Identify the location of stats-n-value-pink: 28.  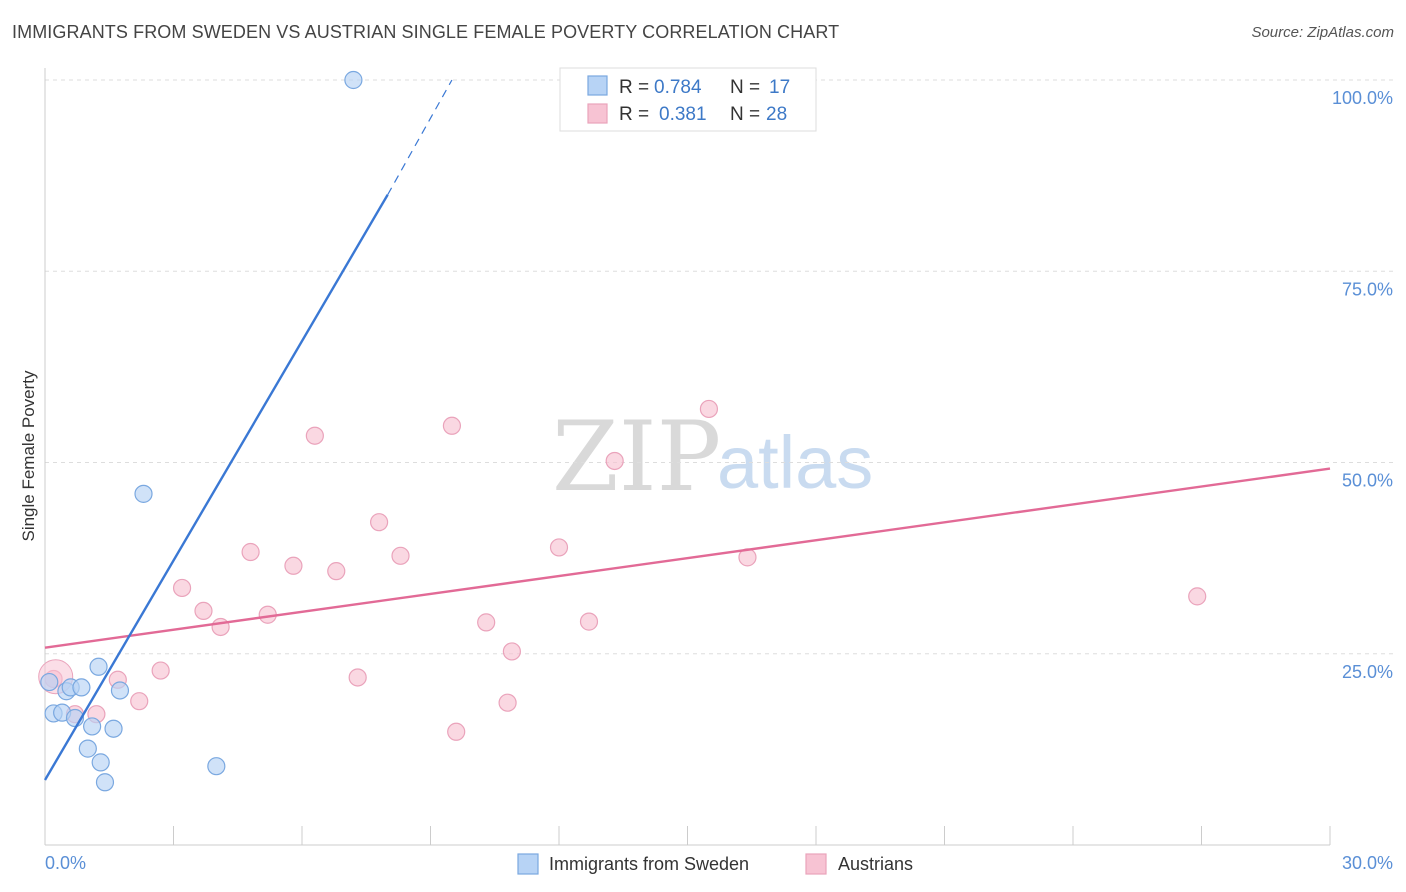
(776, 114).